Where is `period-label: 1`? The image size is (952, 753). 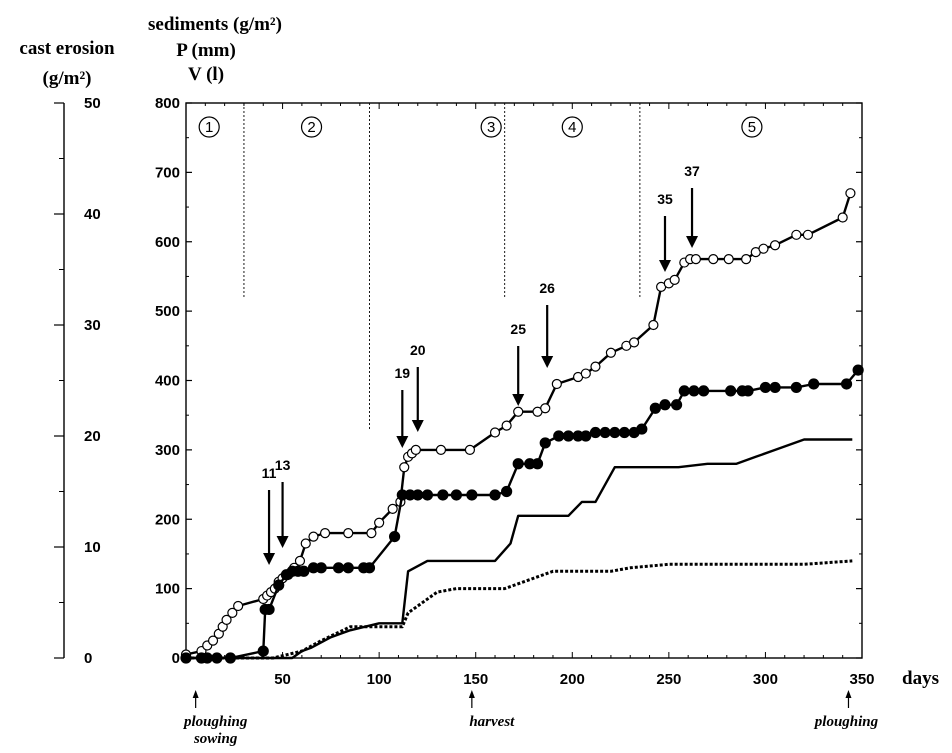
period-label: 1 is located at coordinates (209, 127).